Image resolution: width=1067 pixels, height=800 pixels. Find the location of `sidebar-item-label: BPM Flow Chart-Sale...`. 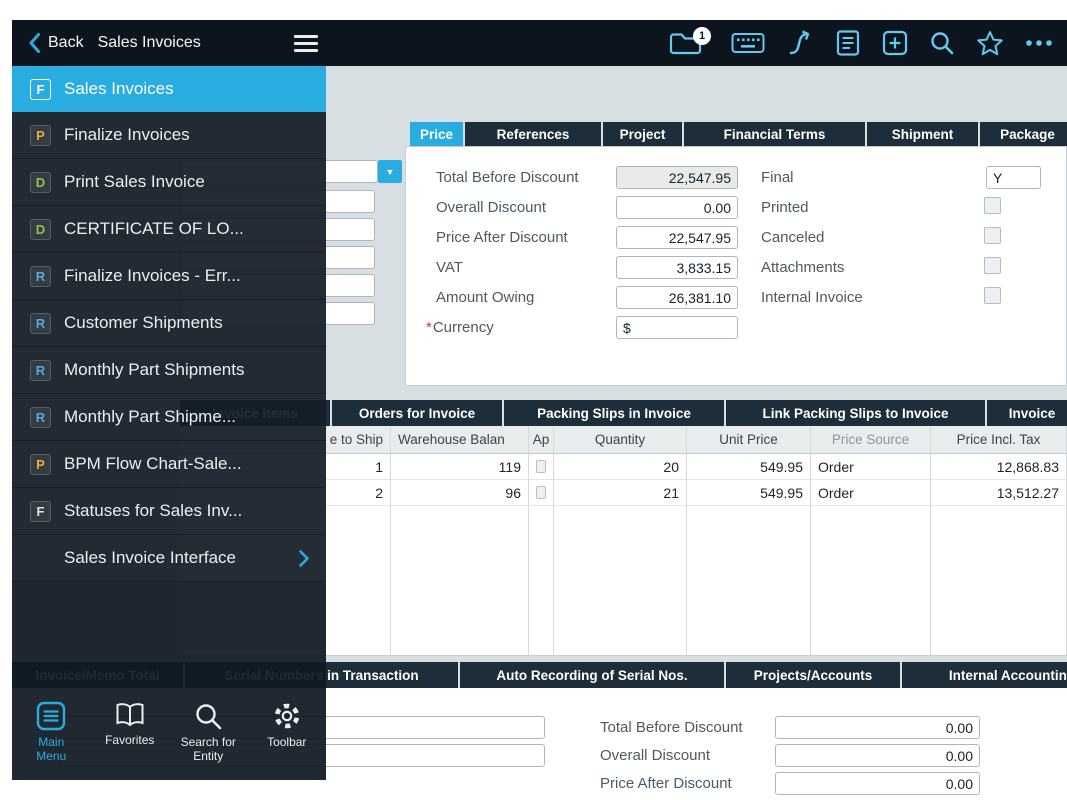

sidebar-item-label: BPM Flow Chart-Sale... is located at coordinates (153, 463).